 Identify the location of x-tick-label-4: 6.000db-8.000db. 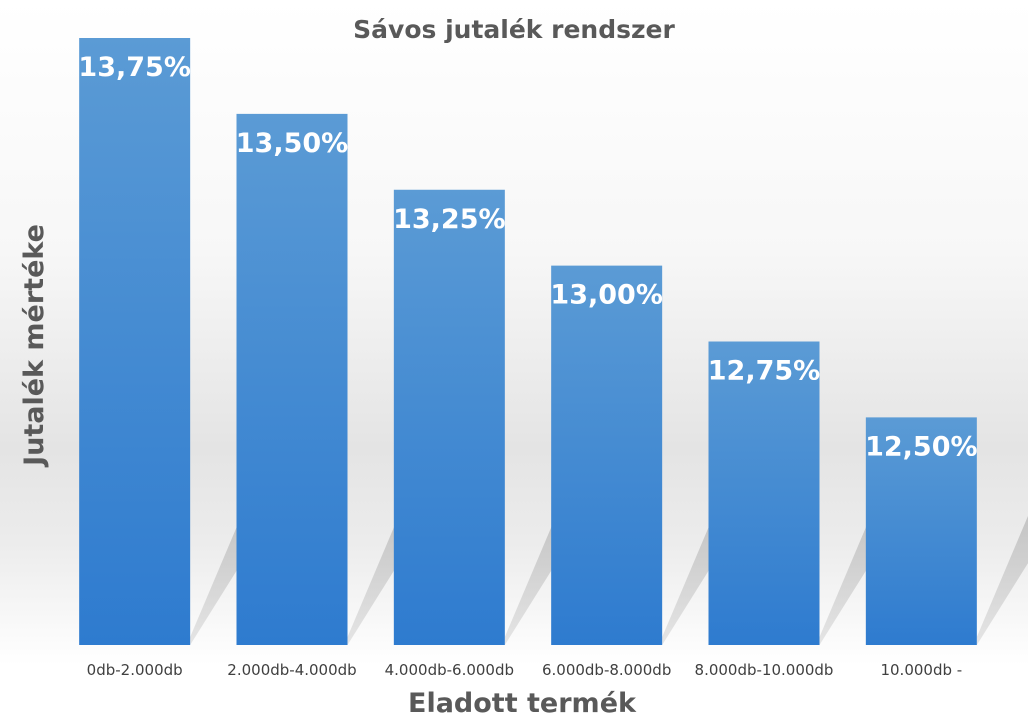
(606, 670).